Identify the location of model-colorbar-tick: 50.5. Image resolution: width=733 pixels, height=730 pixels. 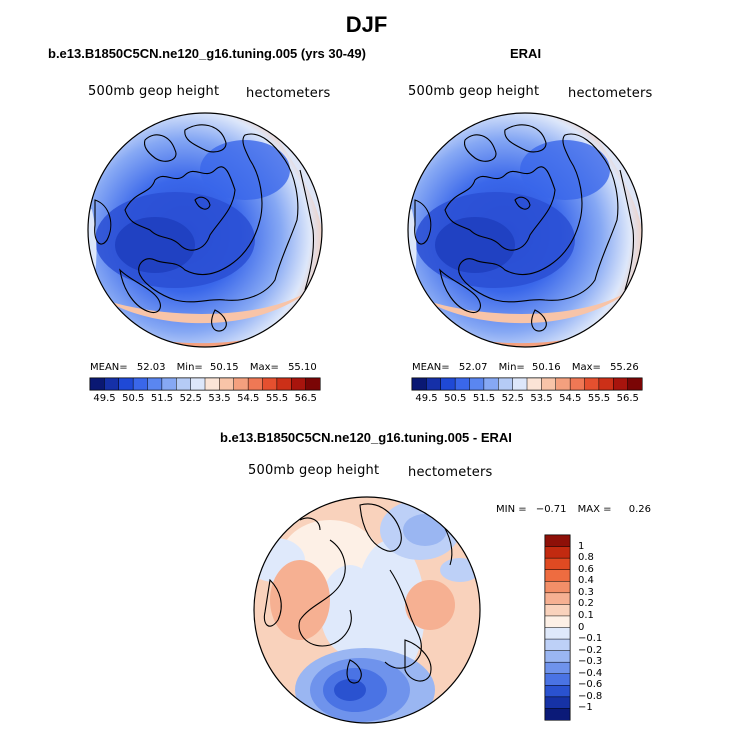
(133, 398).